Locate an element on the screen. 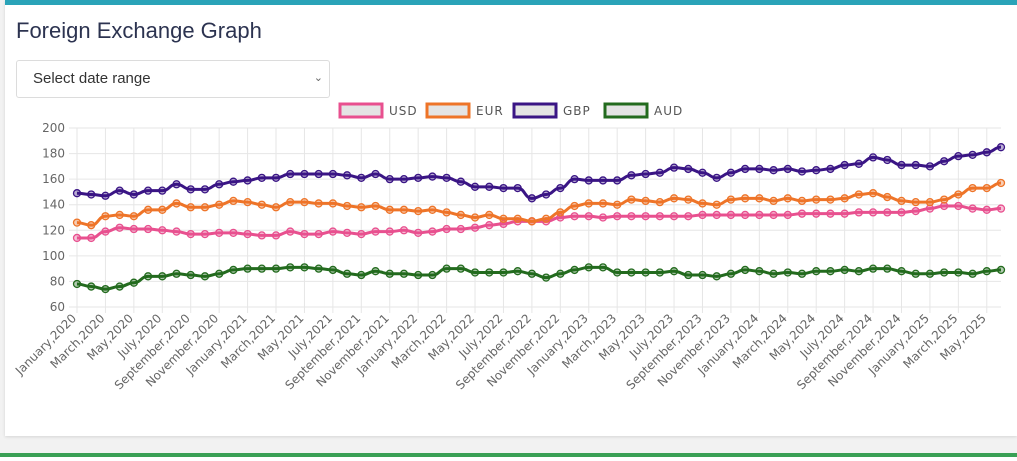  date-range-placeholder: Select date range is located at coordinates (92, 78).